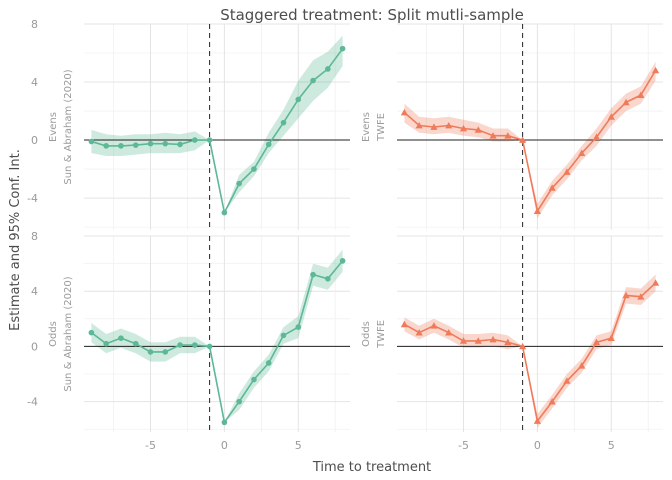 The height and width of the screenshot is (480, 672). What do you see at coordinates (15, 240) in the screenshot?
I see `y-axis-label: Estimate and 95% Conf. Int.` at bounding box center [15, 240].